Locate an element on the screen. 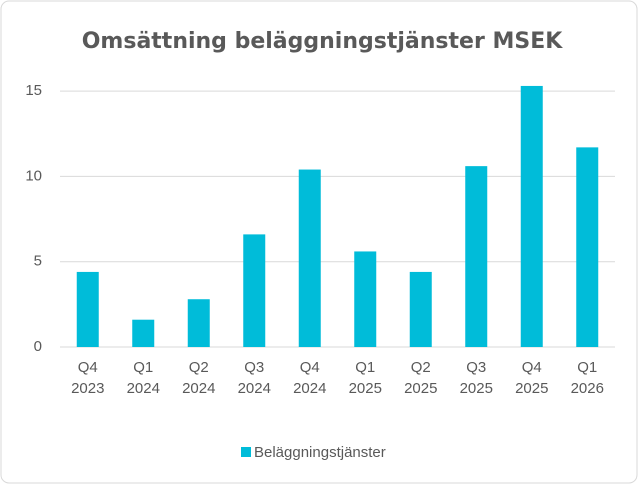 This screenshot has height=488, width=638. x-tick-label: 2026 is located at coordinates (587, 388).